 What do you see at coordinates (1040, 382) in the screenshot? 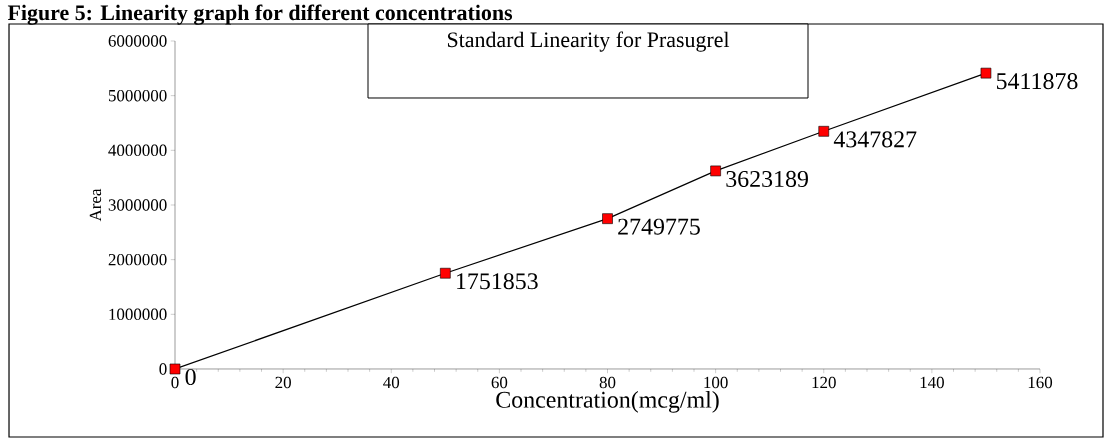
I see `x-tick-label: 160` at bounding box center [1040, 382].